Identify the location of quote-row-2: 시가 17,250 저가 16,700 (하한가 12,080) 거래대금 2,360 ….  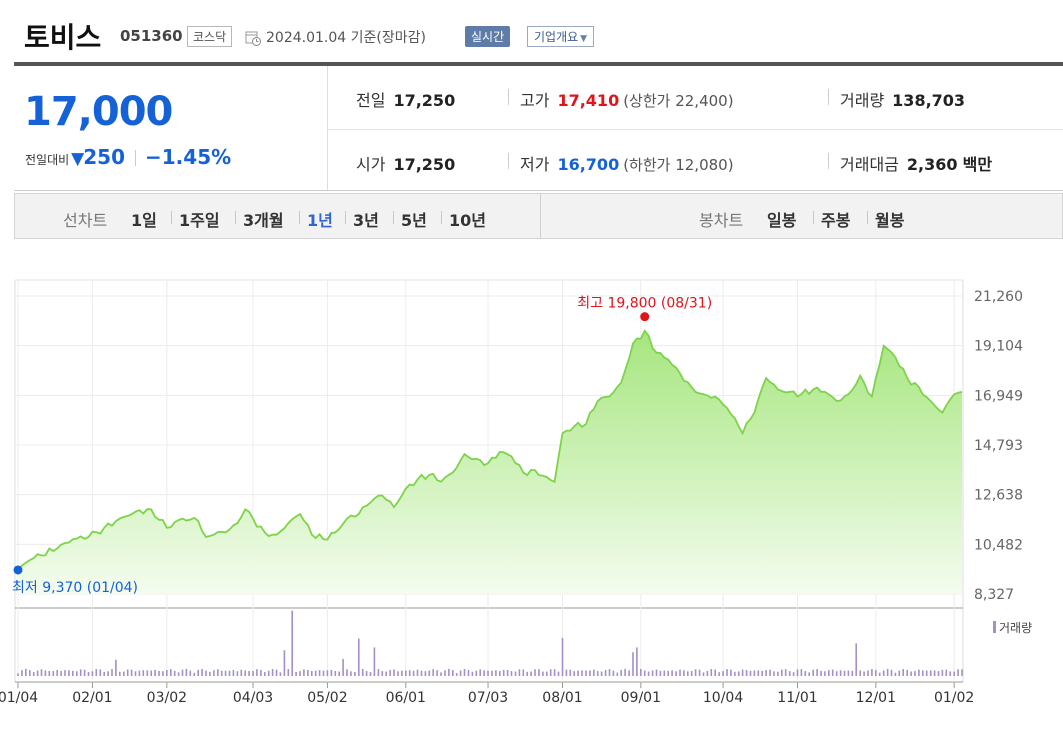
(695, 160).